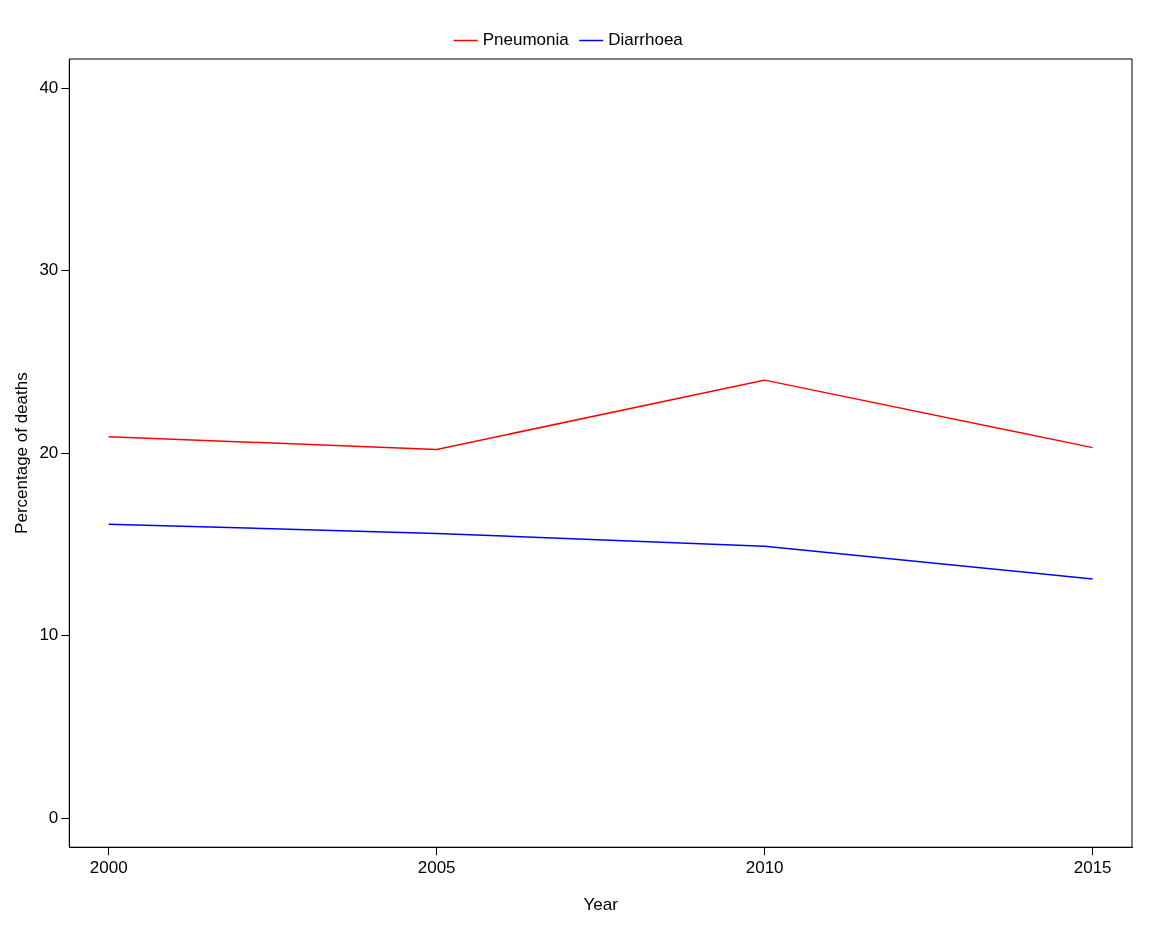 The width and height of the screenshot is (1150, 928). What do you see at coordinates (601, 905) in the screenshot?
I see `x-axis-title: Year` at bounding box center [601, 905].